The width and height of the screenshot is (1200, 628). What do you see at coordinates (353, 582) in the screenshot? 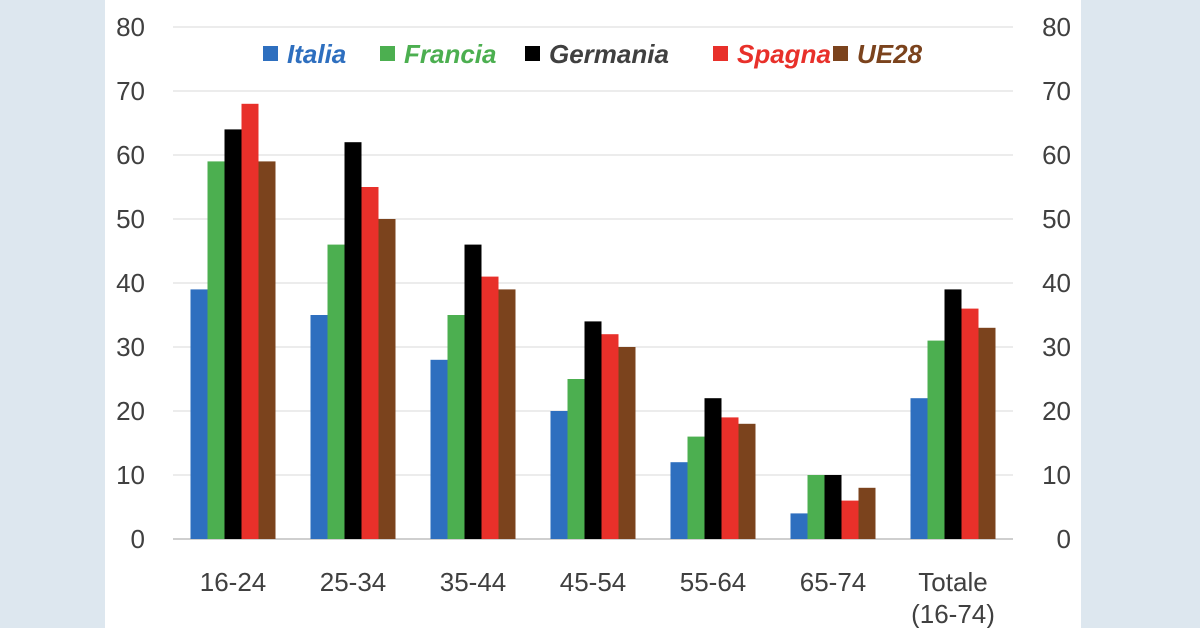
I see `x-tick-label: 25-34` at bounding box center [353, 582].